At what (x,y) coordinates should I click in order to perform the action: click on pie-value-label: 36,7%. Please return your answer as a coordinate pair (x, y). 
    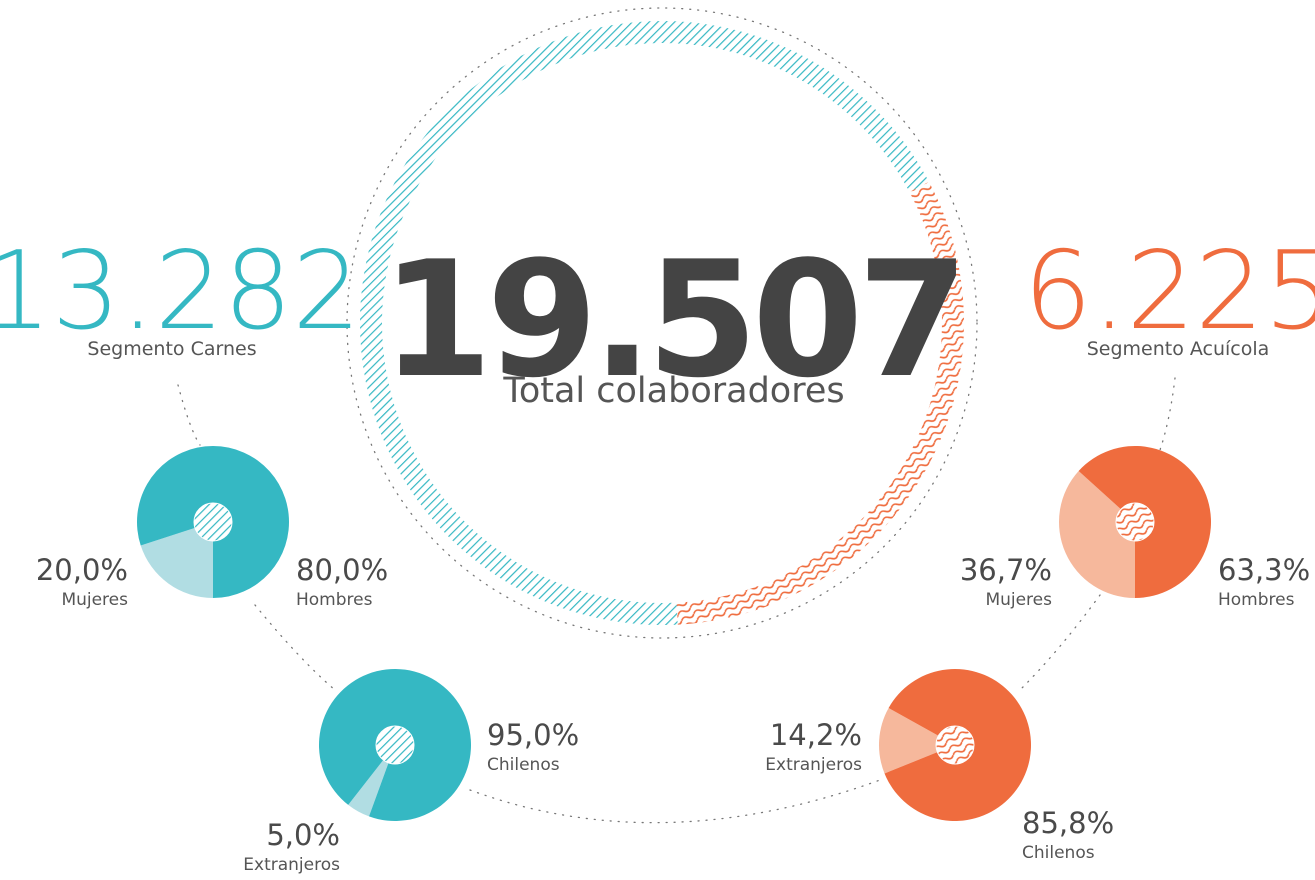
    Looking at the image, I should click on (1006, 570).